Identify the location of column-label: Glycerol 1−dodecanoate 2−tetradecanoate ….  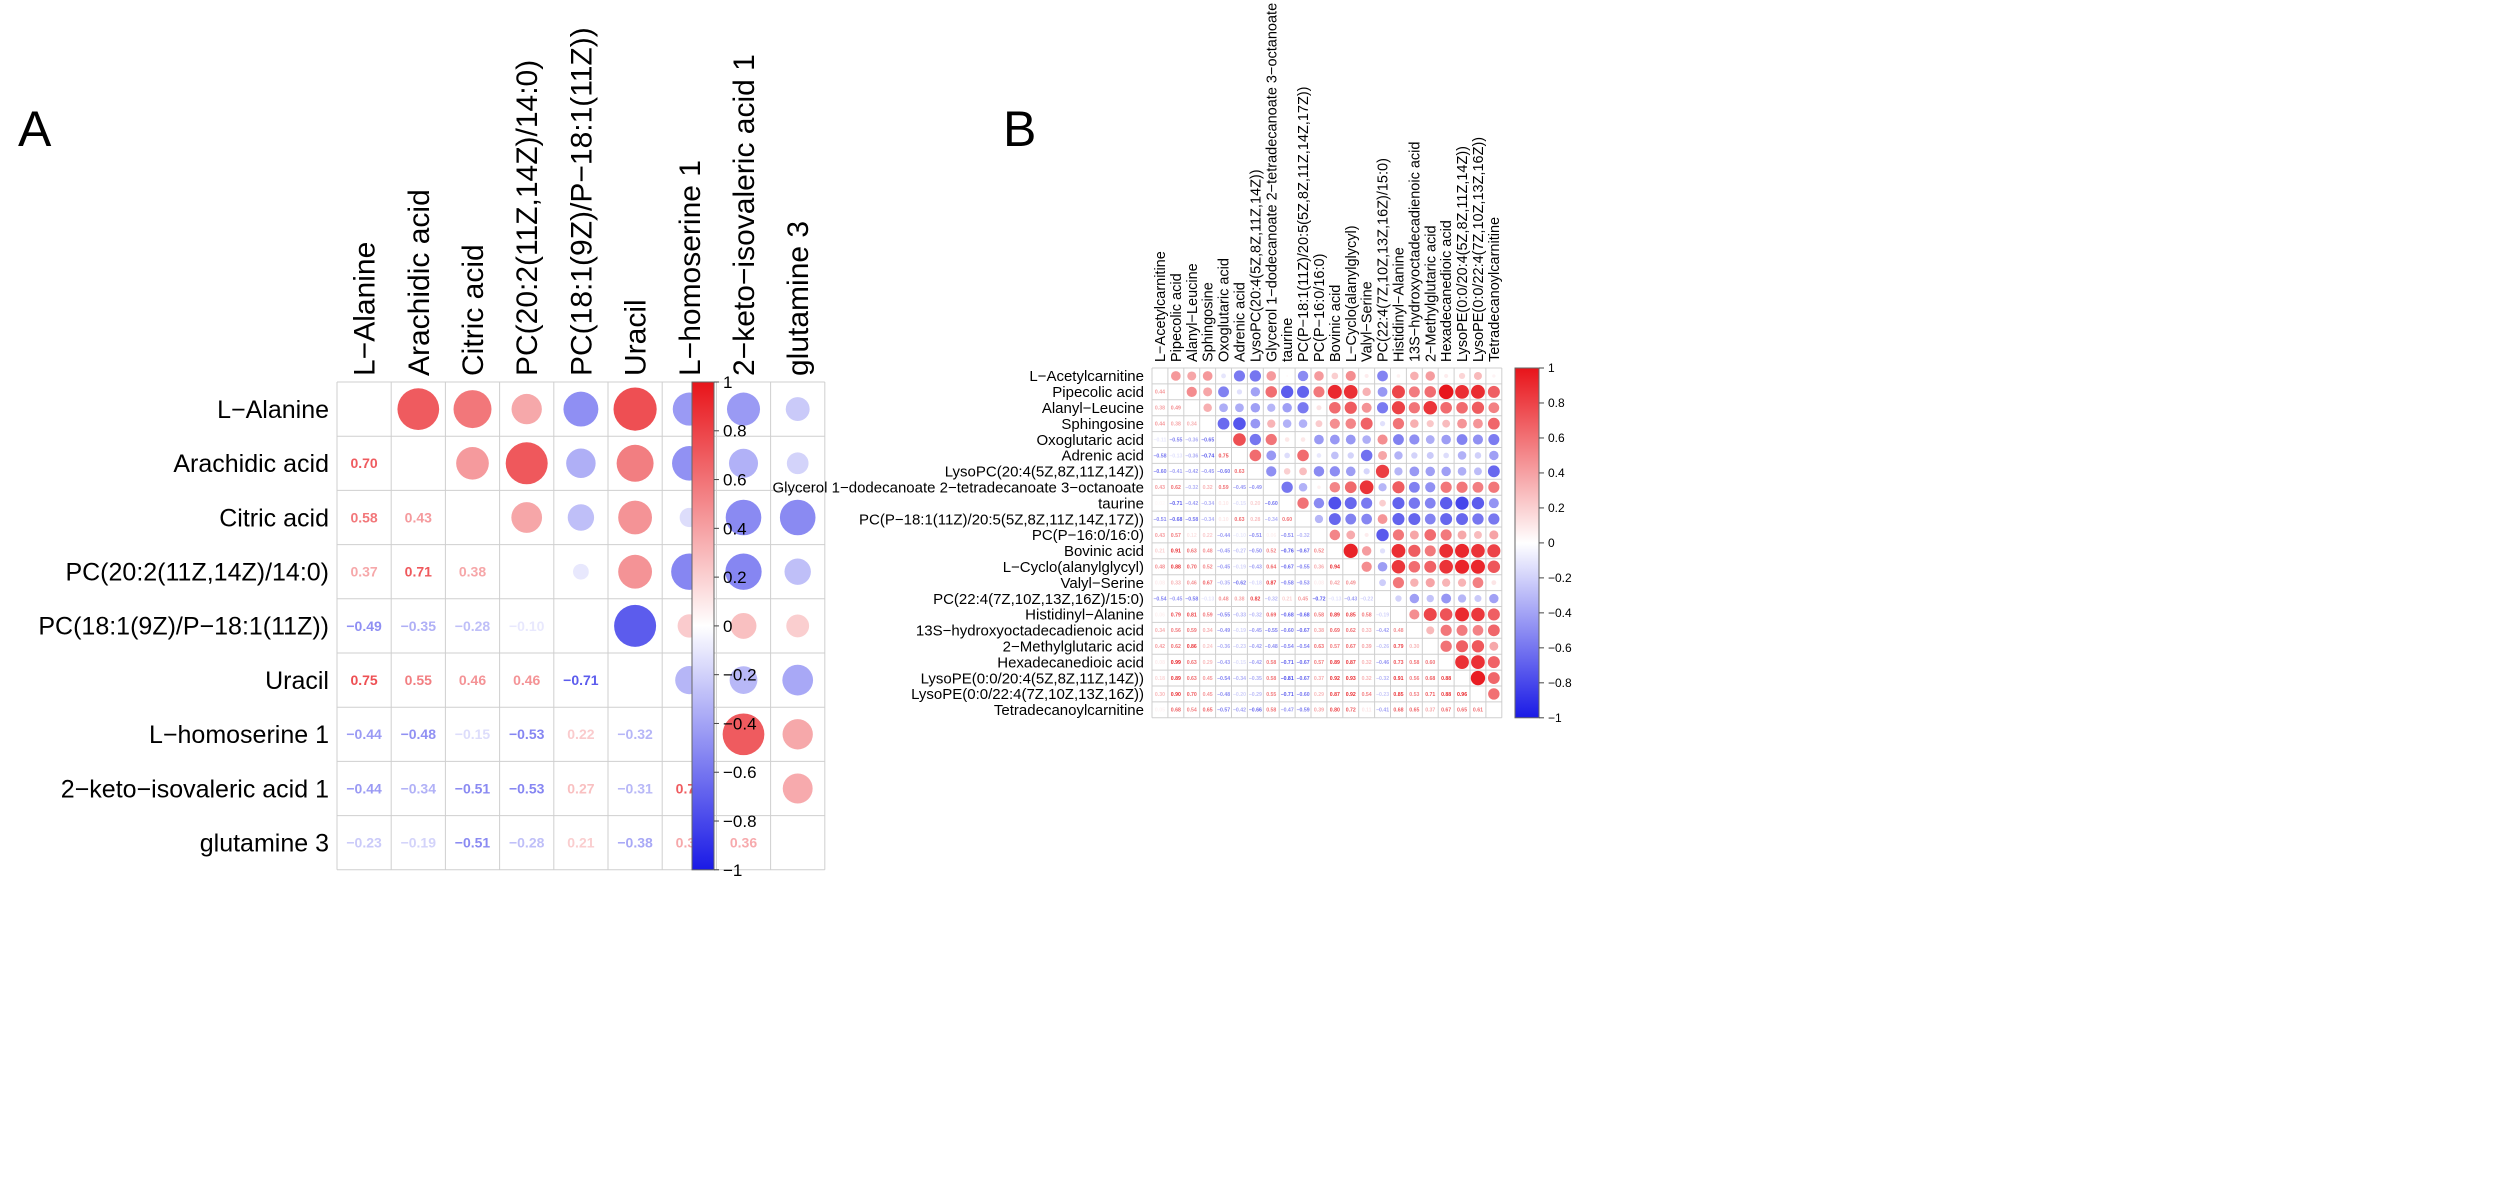
(1272, 182).